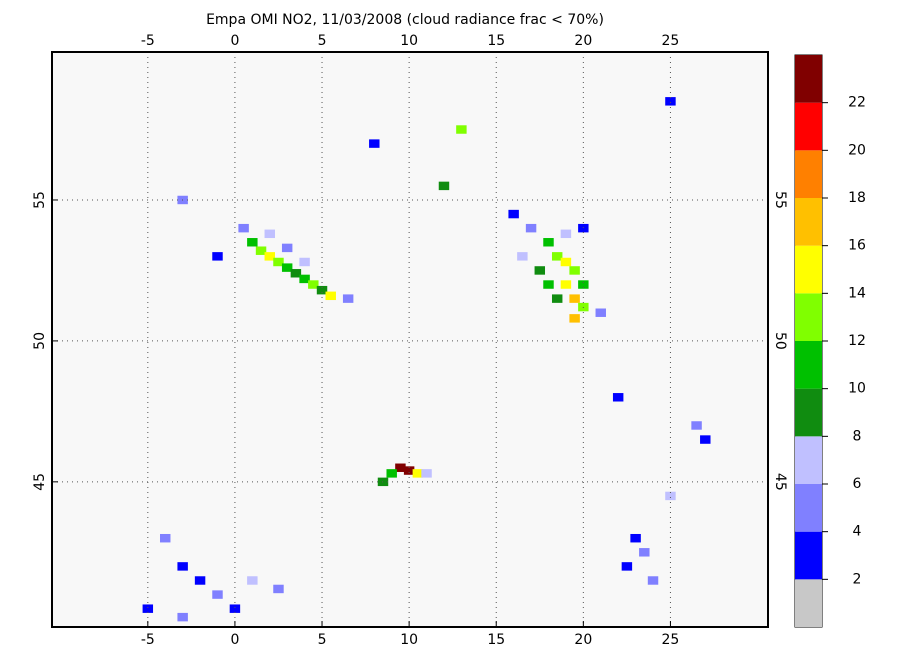 Image resolution: width=900 pixels, height=650 pixels. I want to click on y-tick-label: 45, so click(780, 482).